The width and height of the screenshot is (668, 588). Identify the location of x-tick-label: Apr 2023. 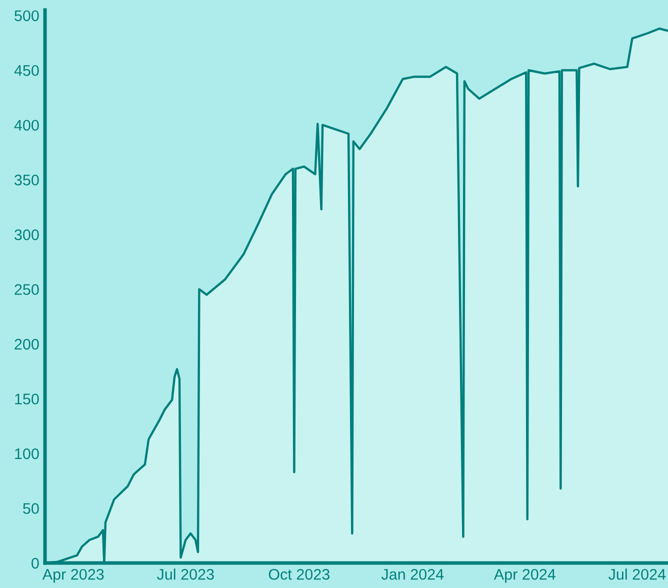
(73, 575).